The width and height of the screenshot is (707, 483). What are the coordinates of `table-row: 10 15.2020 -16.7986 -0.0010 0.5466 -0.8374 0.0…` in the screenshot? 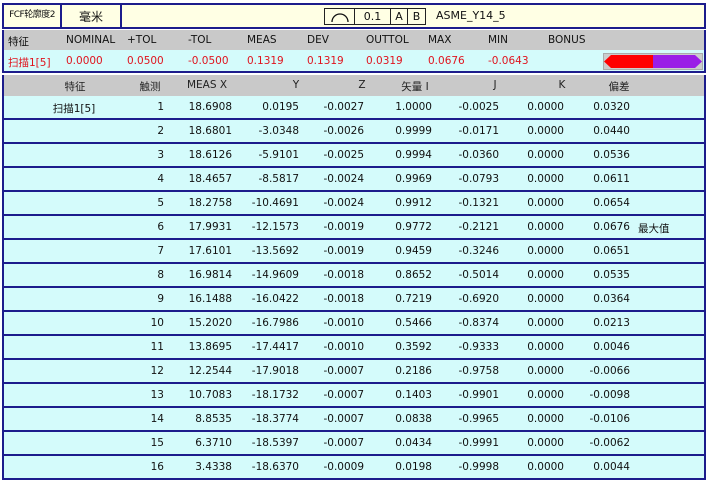 It's located at (354, 324).